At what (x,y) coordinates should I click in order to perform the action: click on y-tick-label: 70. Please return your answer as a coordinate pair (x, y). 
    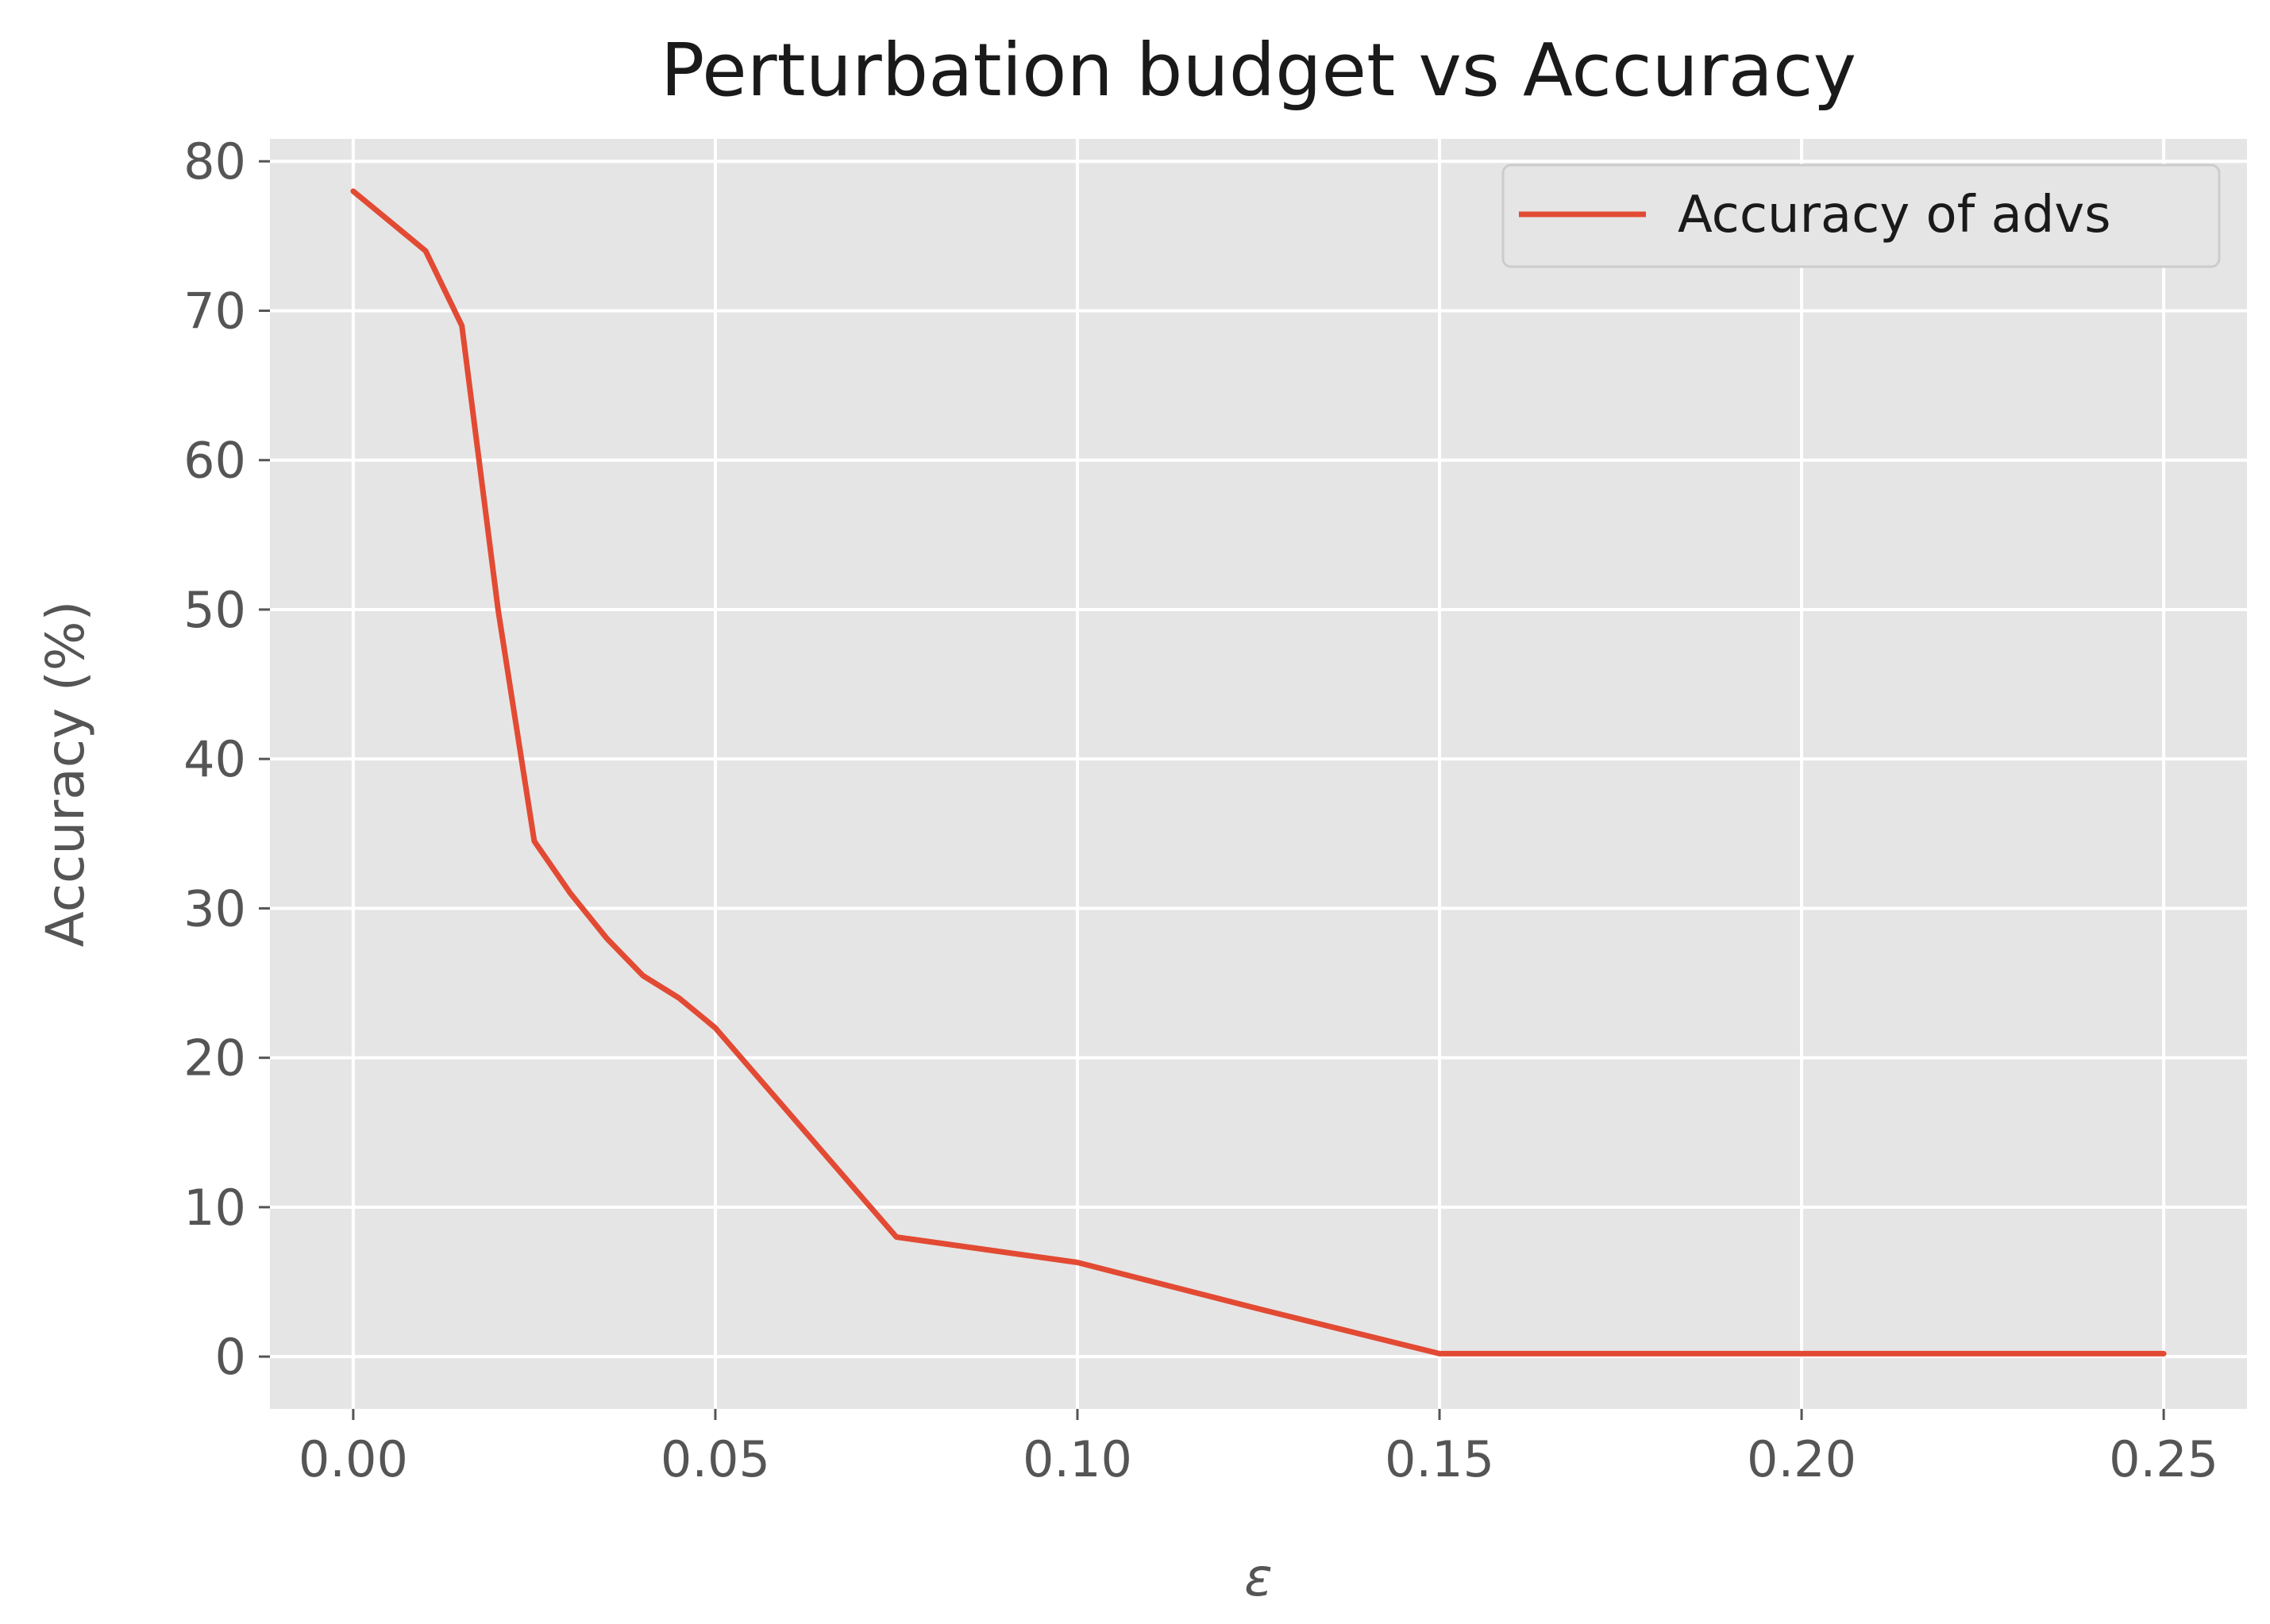
    Looking at the image, I should click on (214, 311).